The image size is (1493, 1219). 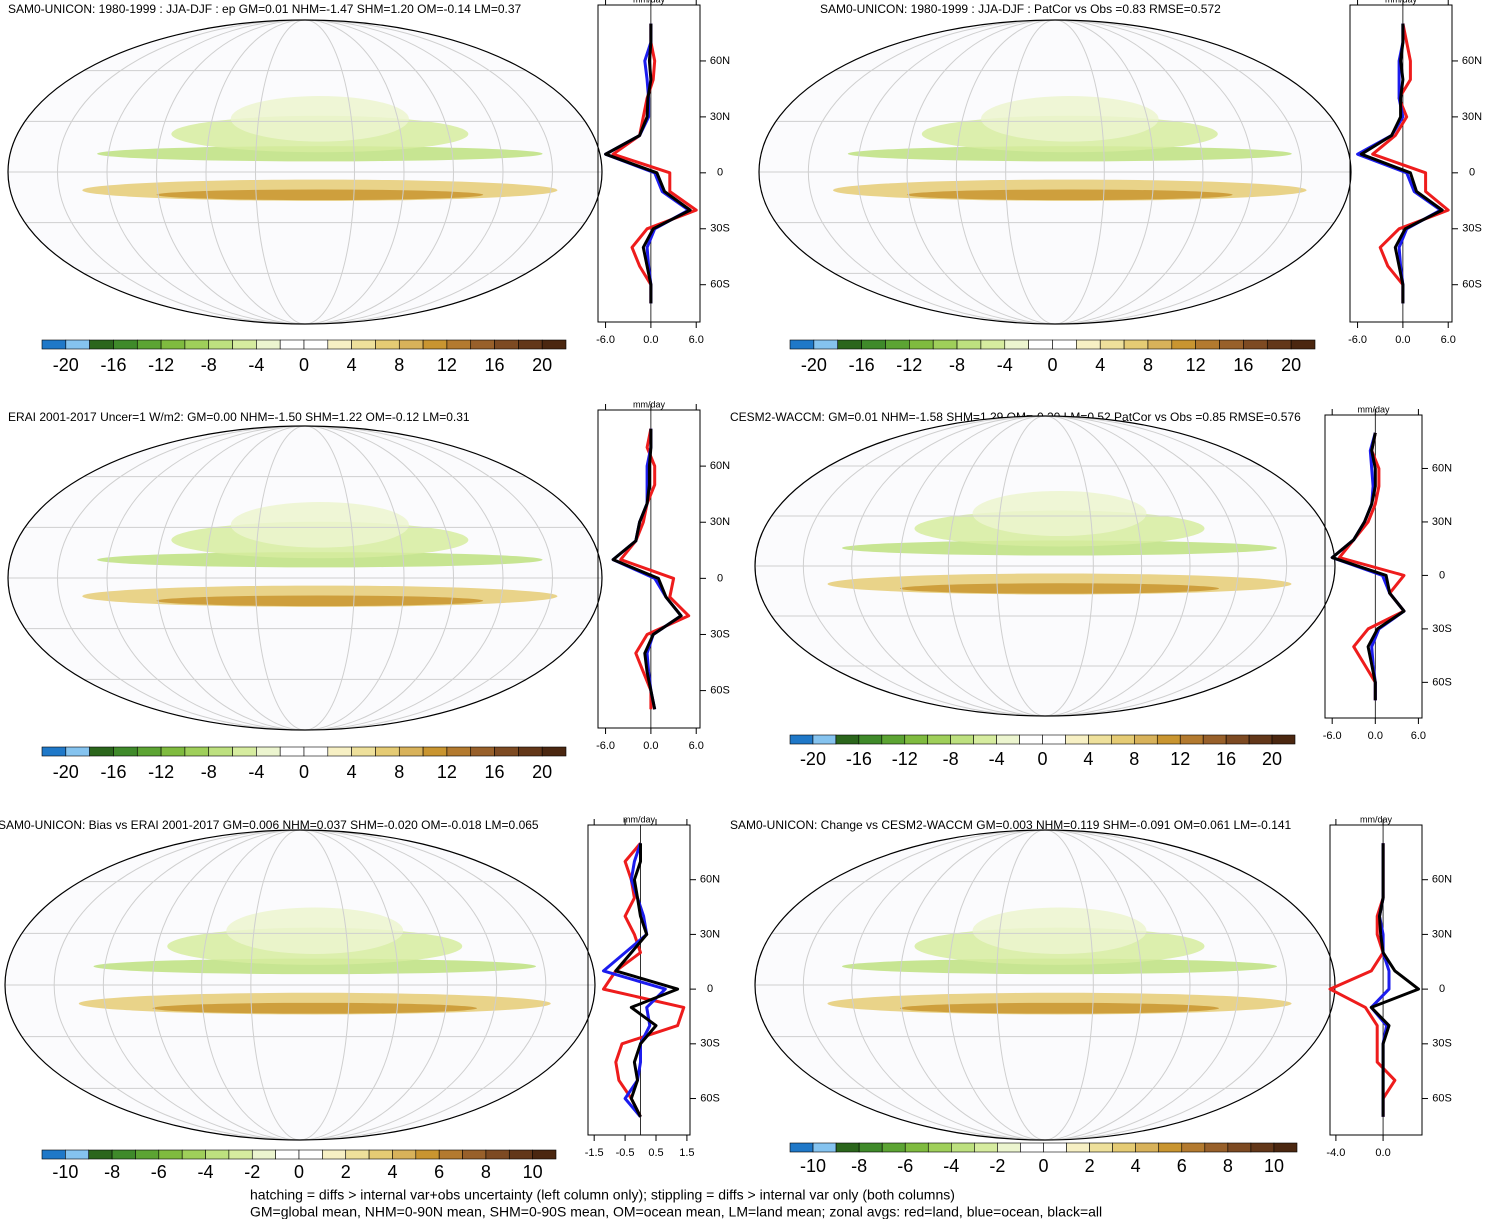 I want to click on y-tick-label: 60N, so click(x=710, y=880).